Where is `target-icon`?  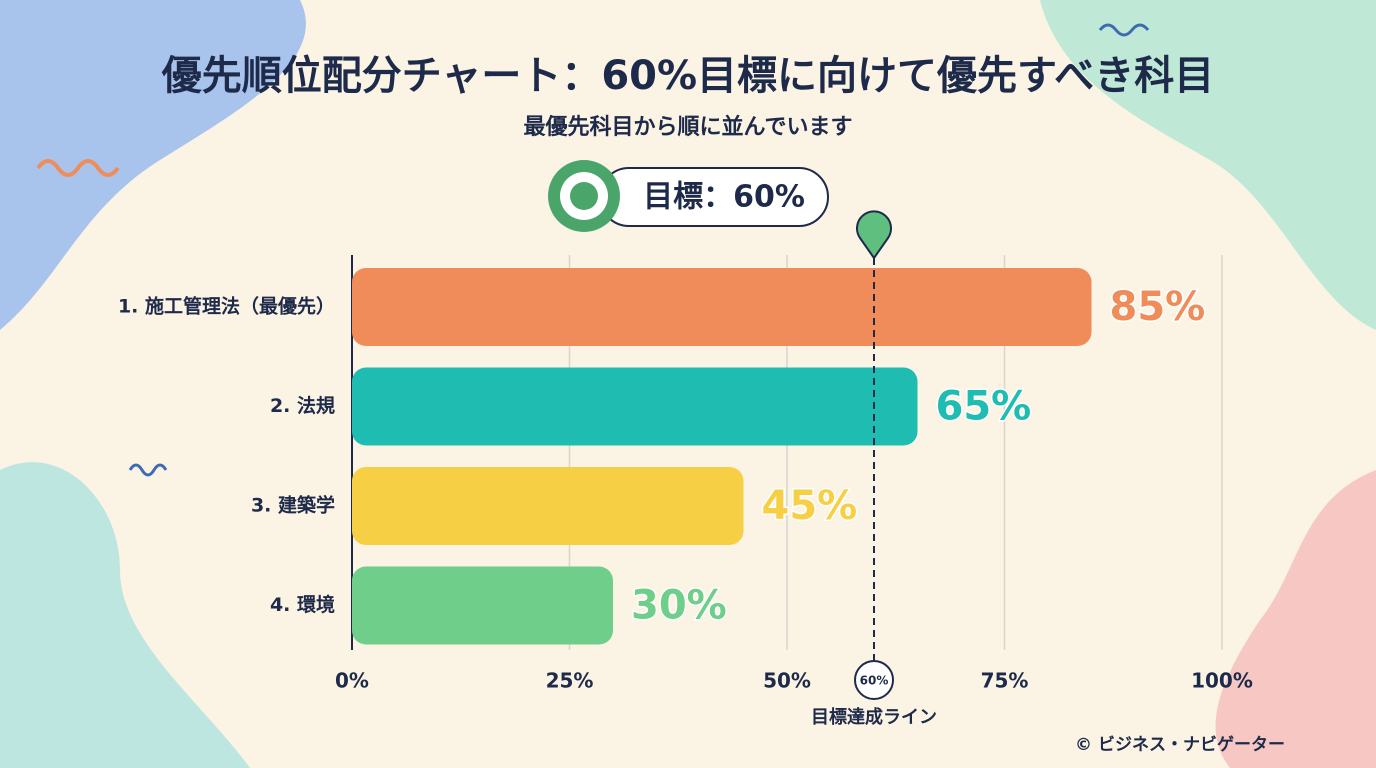 target-icon is located at coordinates (584, 196).